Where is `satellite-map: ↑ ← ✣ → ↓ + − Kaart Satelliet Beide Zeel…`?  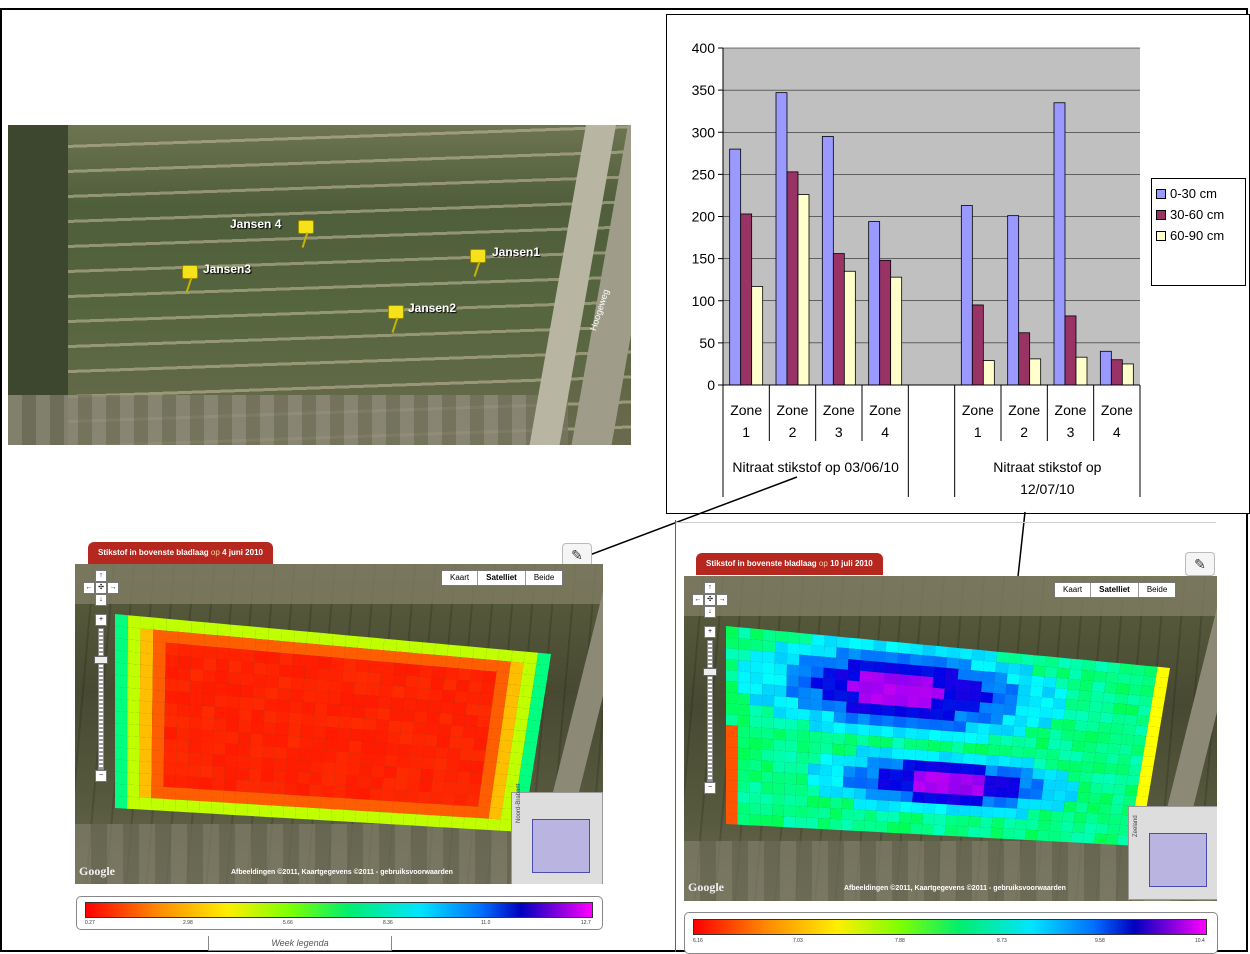 satellite-map: ↑ ← ✣ → ↓ + − Kaart Satelliet Beide Zeel… is located at coordinates (950, 738).